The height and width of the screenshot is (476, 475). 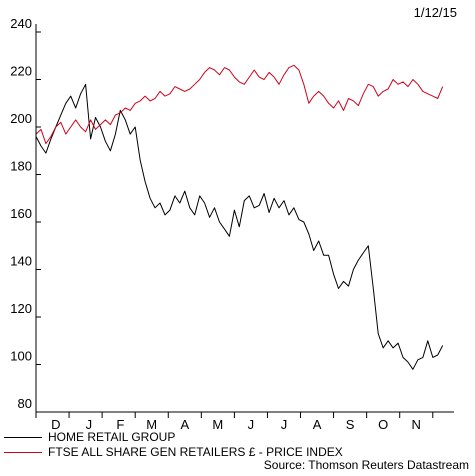 What do you see at coordinates (435, 12) in the screenshot?
I see `date-label: 1/12/15` at bounding box center [435, 12].